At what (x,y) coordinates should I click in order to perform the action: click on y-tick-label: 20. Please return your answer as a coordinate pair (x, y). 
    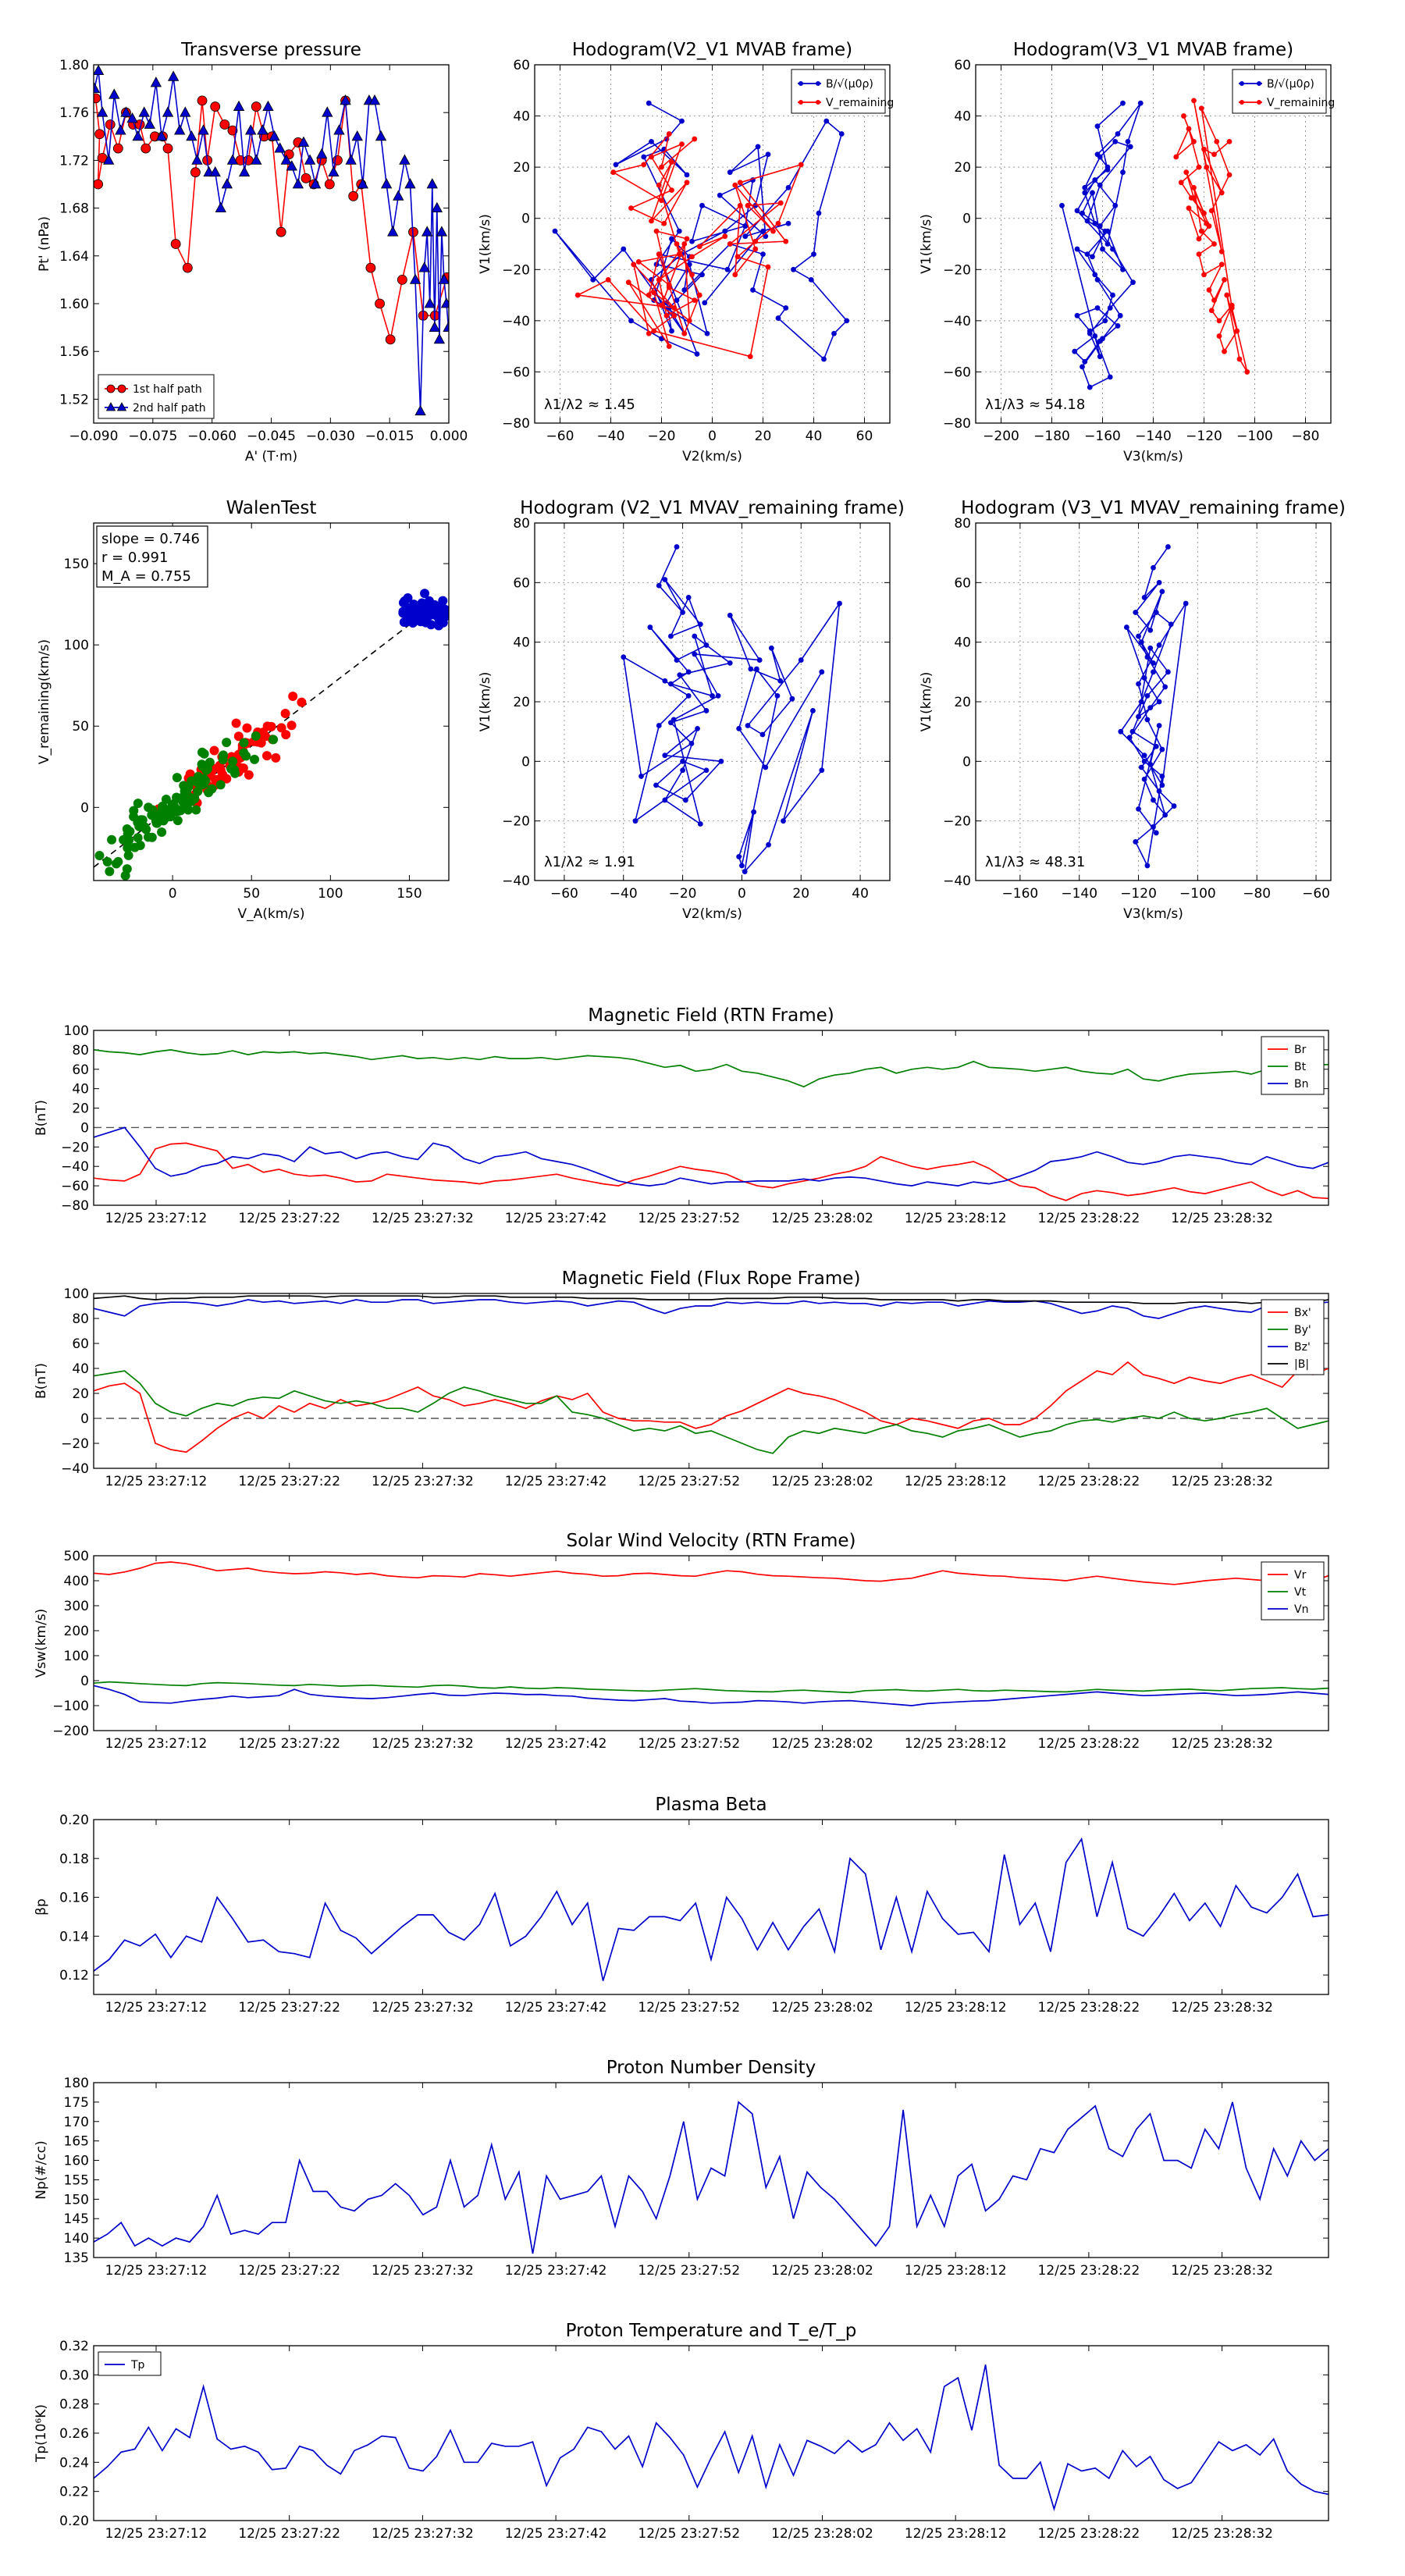
    Looking at the image, I should click on (521, 702).